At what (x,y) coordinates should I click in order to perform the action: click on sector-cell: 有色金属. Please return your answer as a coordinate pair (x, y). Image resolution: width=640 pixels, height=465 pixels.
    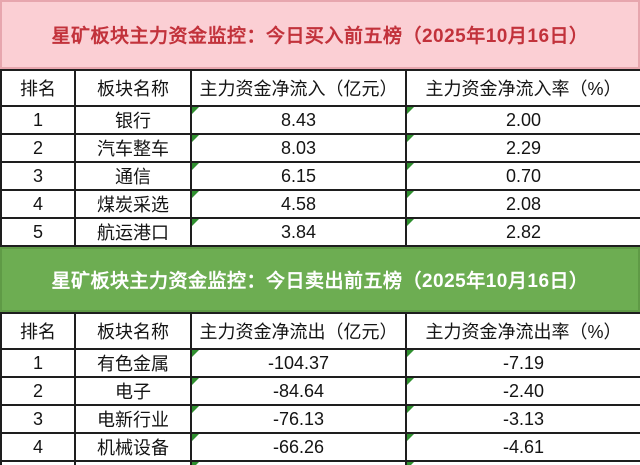
    Looking at the image, I should click on (133, 363).